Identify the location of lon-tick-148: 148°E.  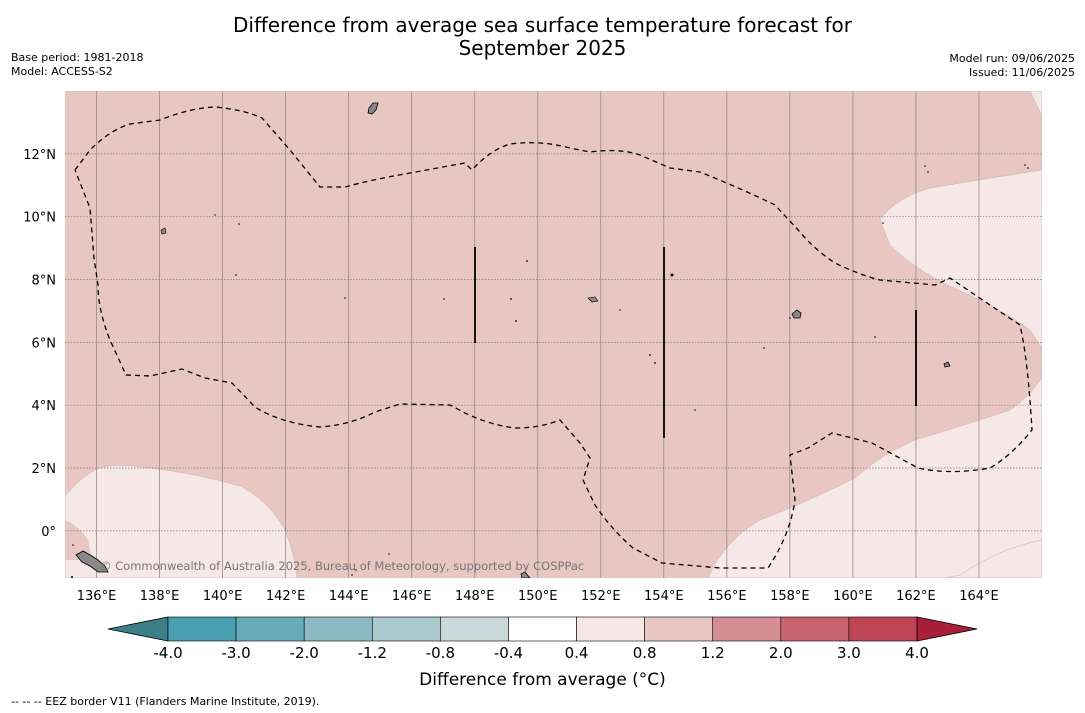
(475, 596).